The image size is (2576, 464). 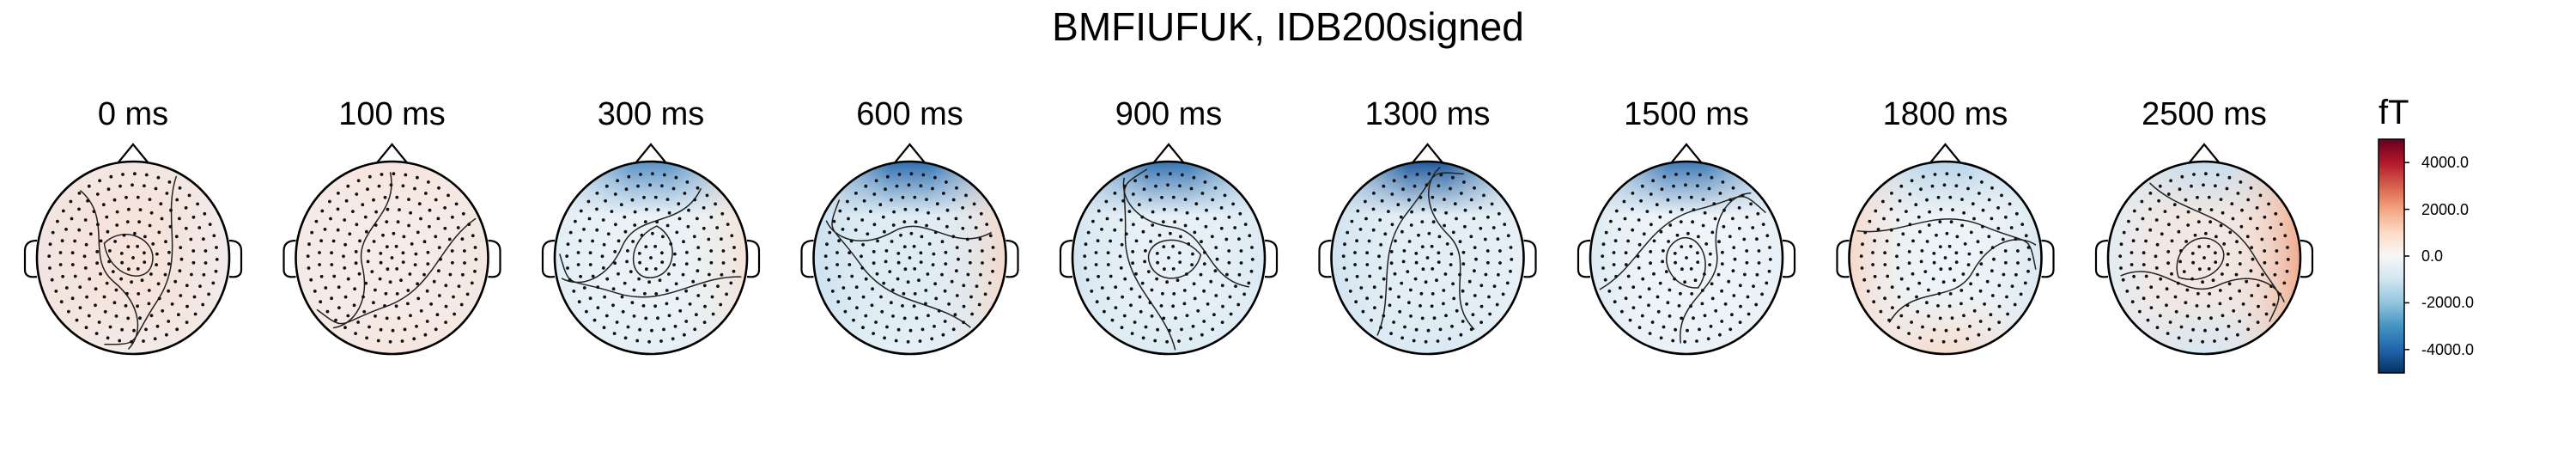 What do you see at coordinates (1682, 243) in the screenshot?
I see `contour-line` at bounding box center [1682, 243].